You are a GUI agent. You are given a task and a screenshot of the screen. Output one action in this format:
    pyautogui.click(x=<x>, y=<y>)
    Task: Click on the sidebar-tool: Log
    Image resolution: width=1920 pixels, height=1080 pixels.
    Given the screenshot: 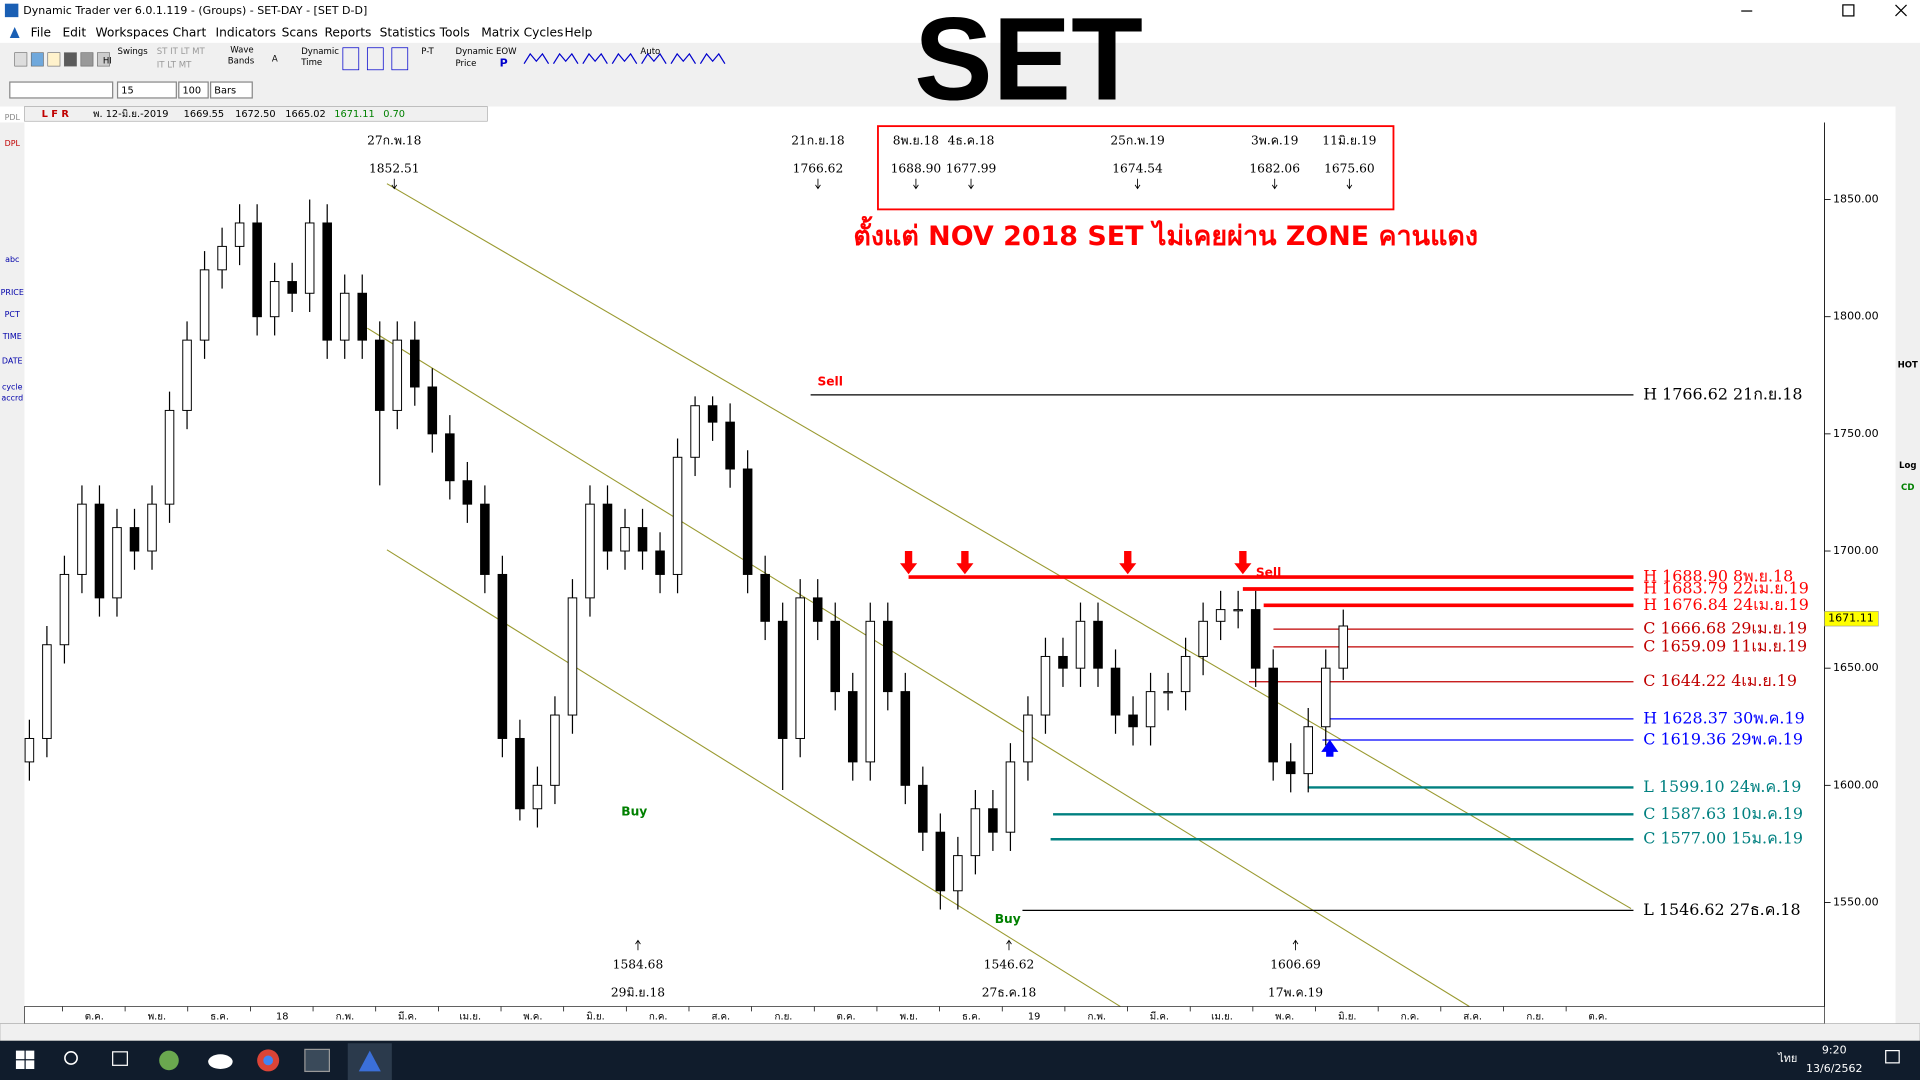 What is the action you would take?
    pyautogui.click(x=1907, y=466)
    